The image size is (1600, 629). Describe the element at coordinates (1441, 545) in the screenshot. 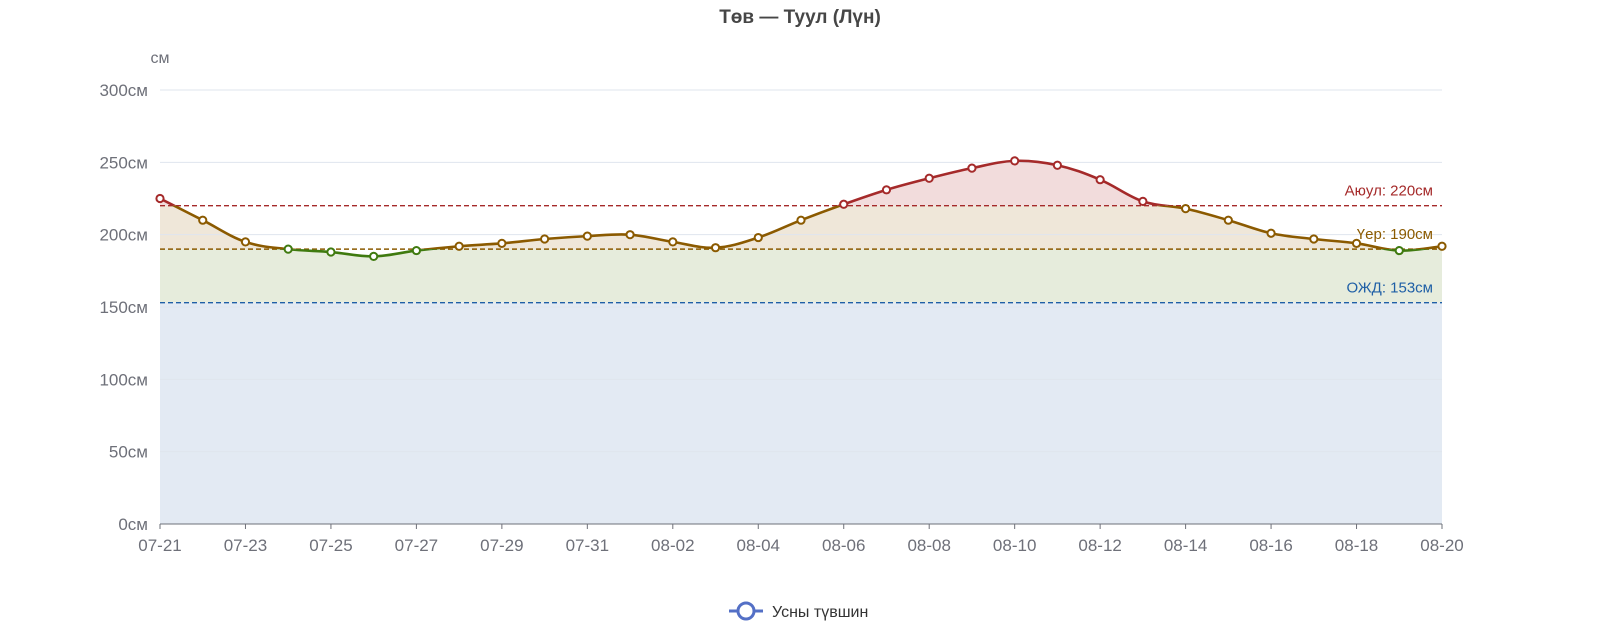

I see `x-tick-label: 08-20` at that location.